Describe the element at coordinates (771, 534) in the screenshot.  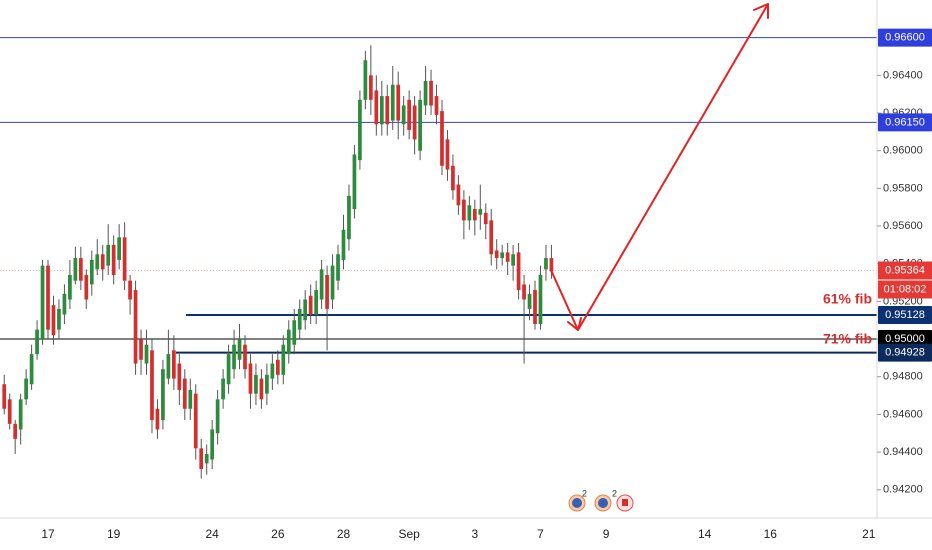
I see `x-tick-label: 16` at that location.